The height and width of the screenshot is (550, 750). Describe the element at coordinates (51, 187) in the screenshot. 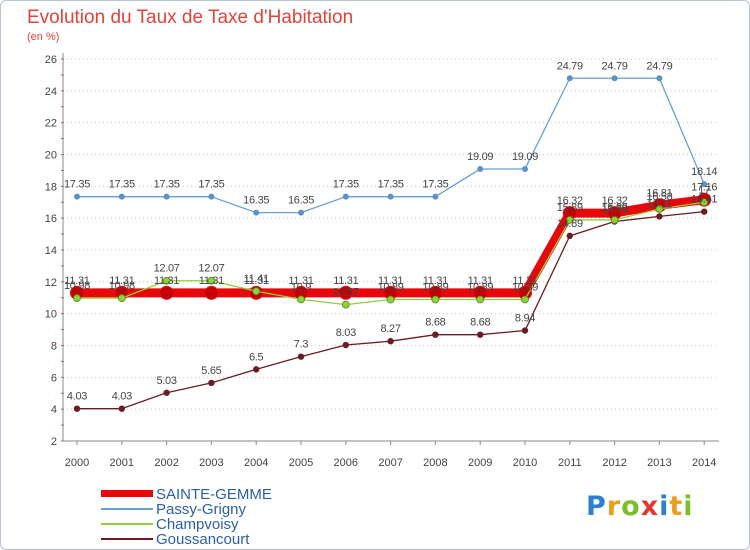

I see `y-tick-label: 18` at that location.